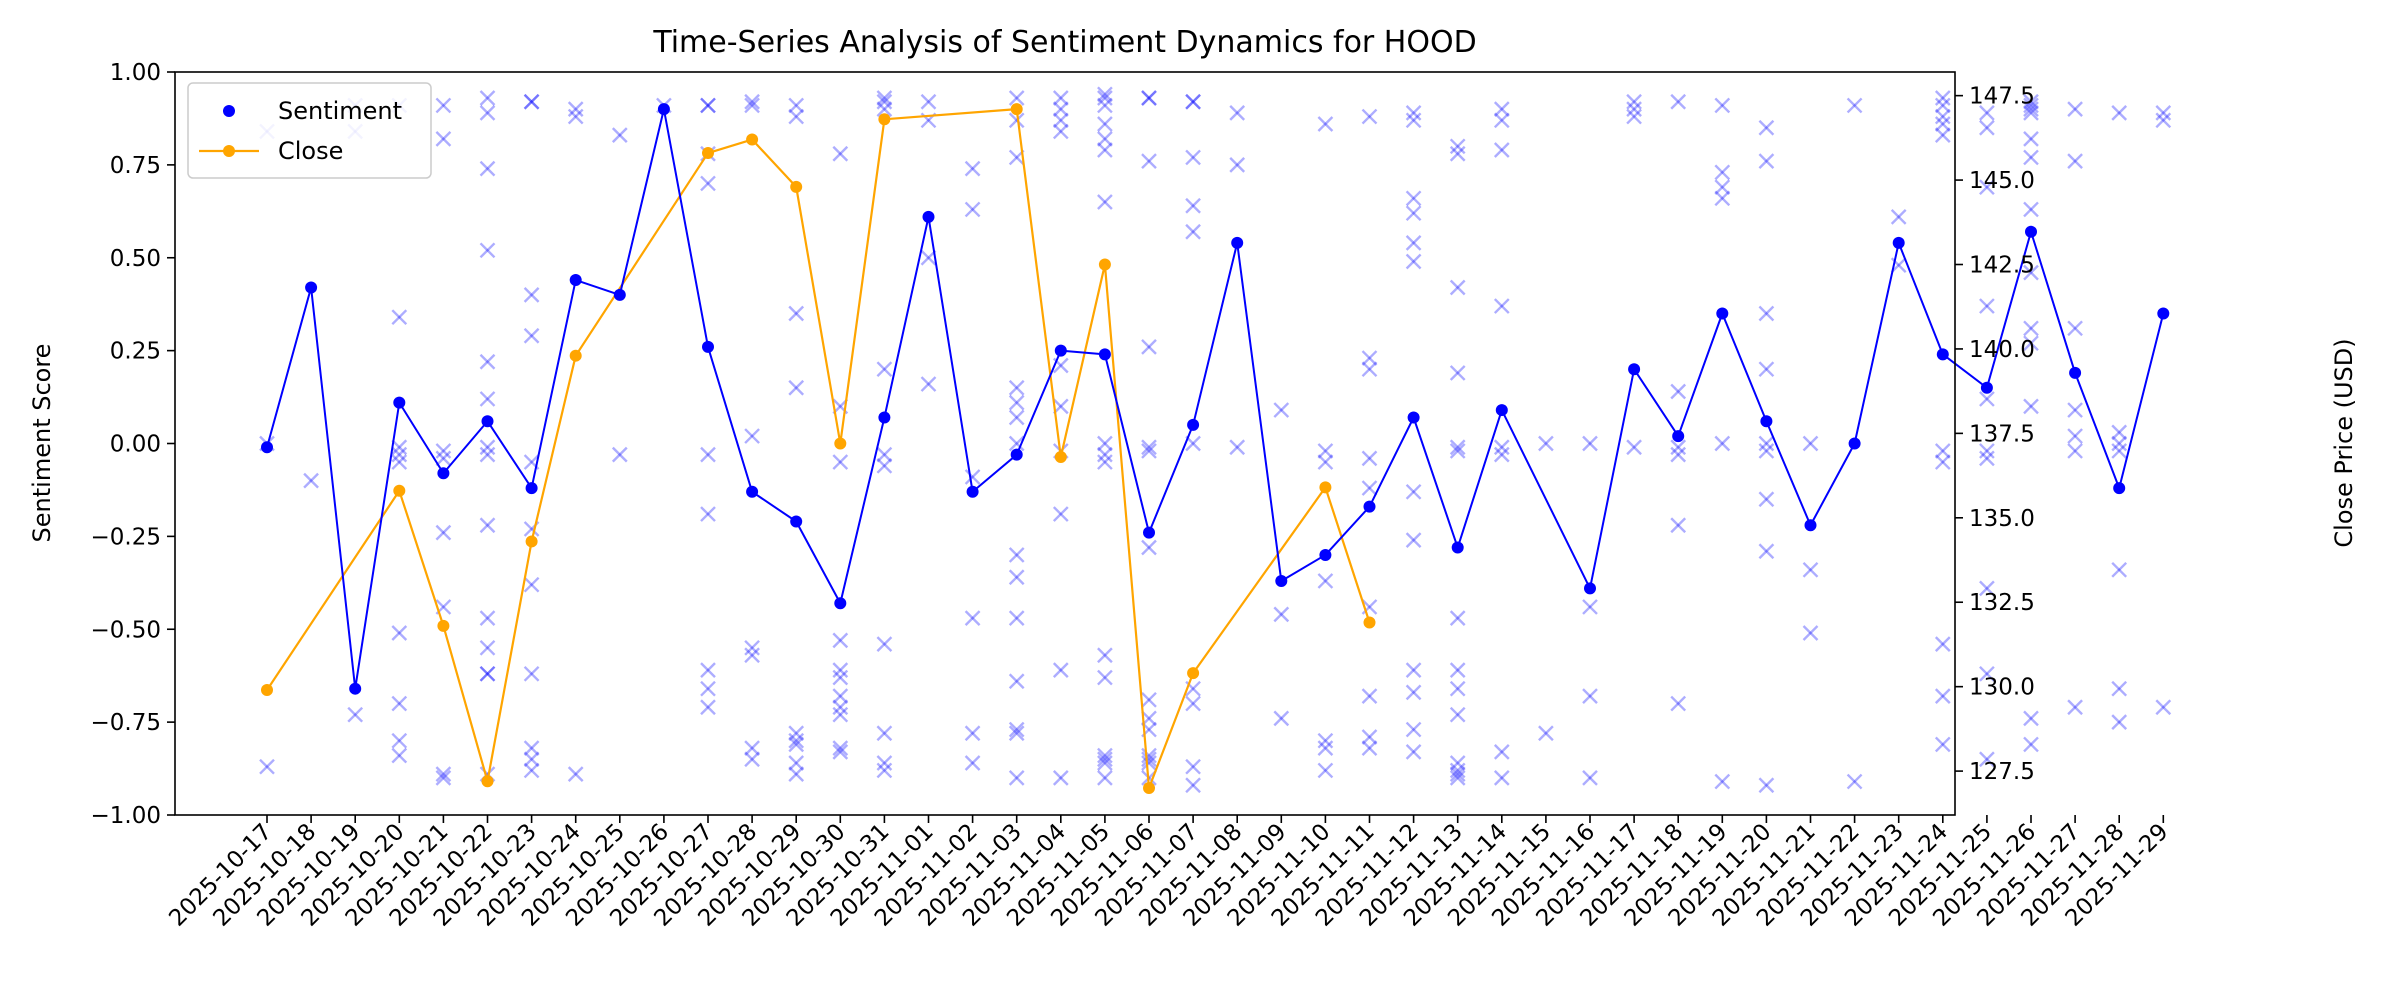 The width and height of the screenshot is (2400, 1000). Describe the element at coordinates (309, 130) in the screenshot. I see `legend-box` at that location.